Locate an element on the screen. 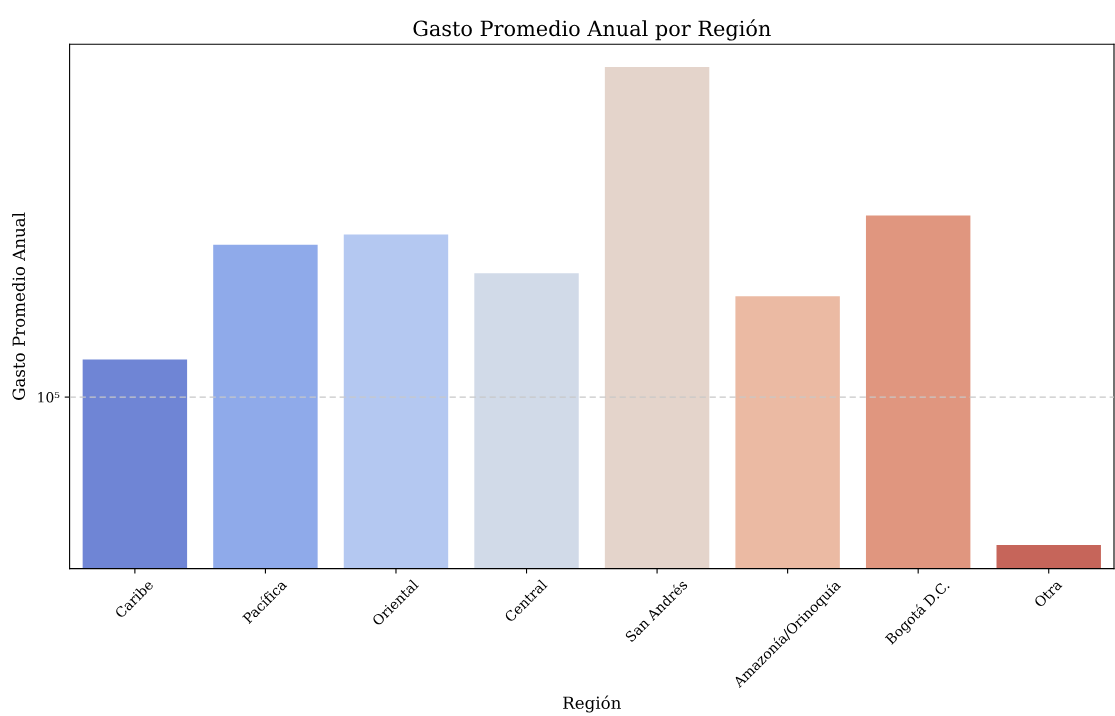 Image resolution: width=1115 pixels, height=716 pixels. ref-line-label: 10⁵ is located at coordinates (49, 397).